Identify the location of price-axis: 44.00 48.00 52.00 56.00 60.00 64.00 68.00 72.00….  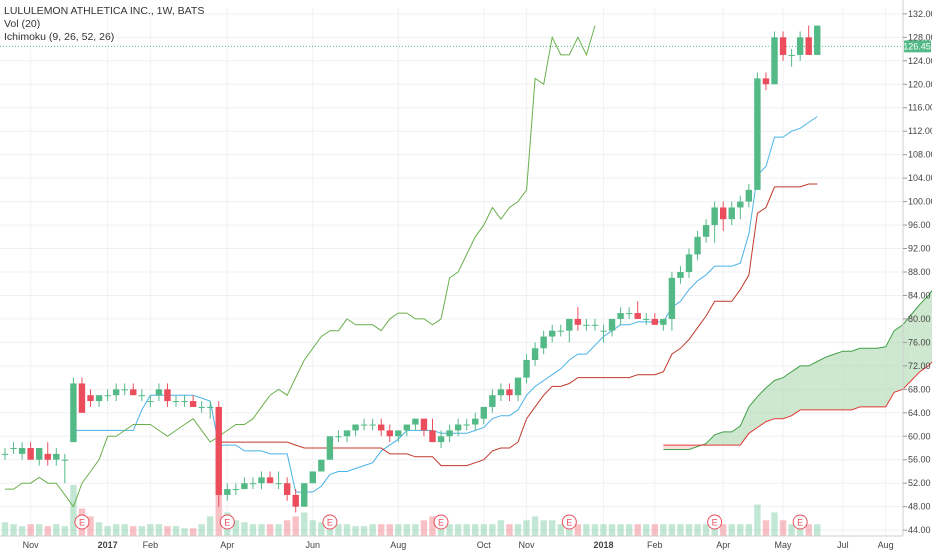
(917, 268).